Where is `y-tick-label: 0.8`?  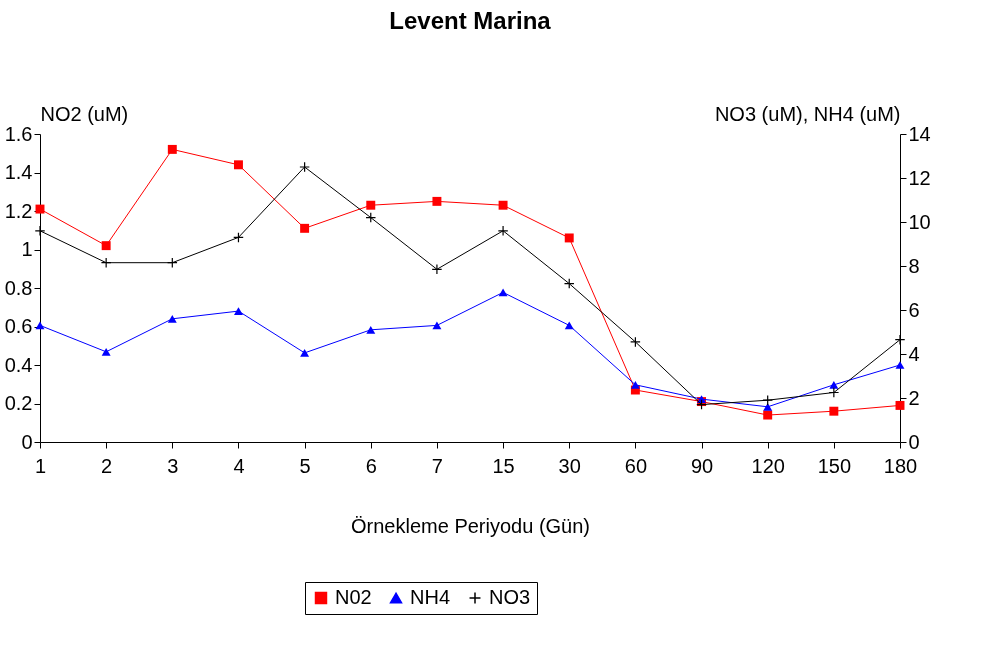
y-tick-label: 0.8 is located at coordinates (18, 287).